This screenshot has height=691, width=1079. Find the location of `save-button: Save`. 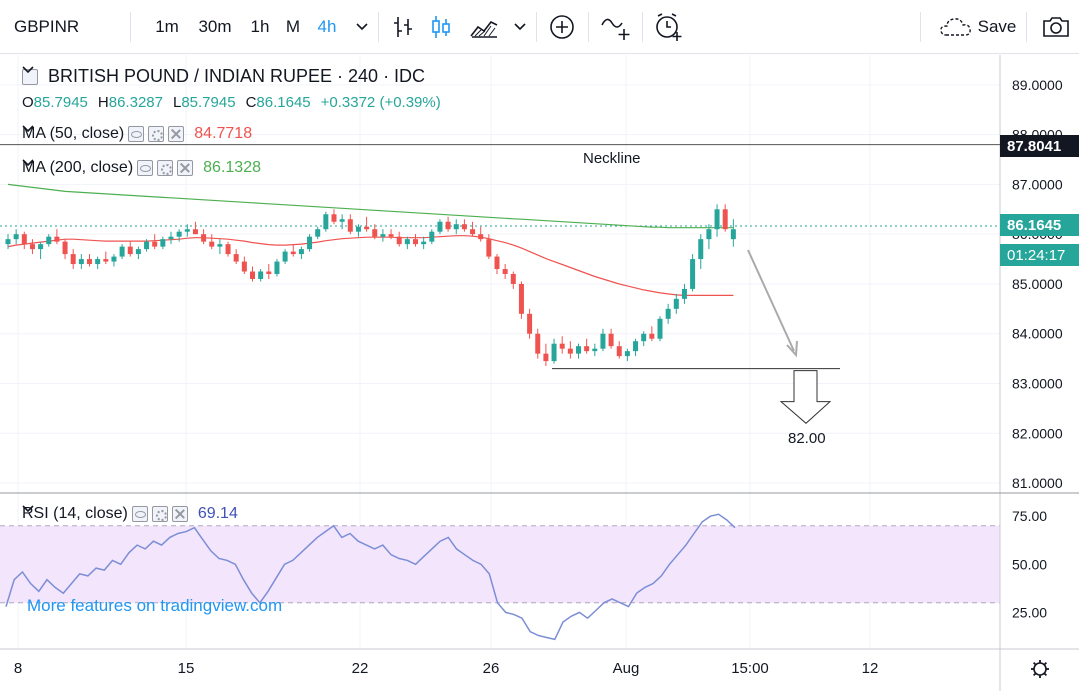

save-button: Save is located at coordinates (977, 27).